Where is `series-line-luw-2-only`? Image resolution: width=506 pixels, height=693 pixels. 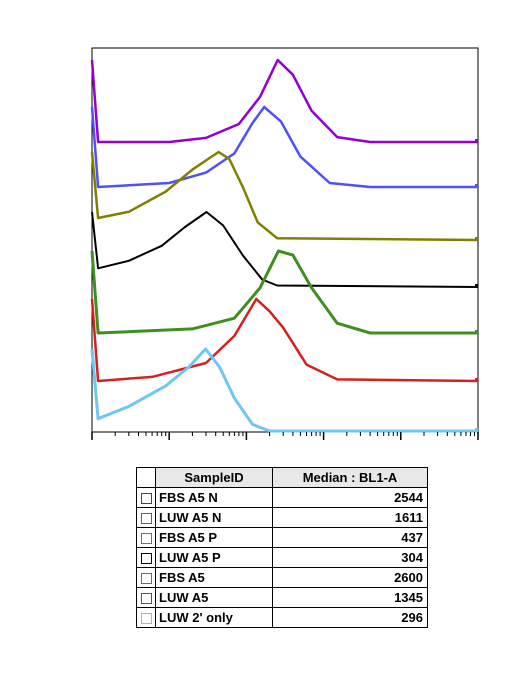 series-line-luw-2-only is located at coordinates (284, 390).